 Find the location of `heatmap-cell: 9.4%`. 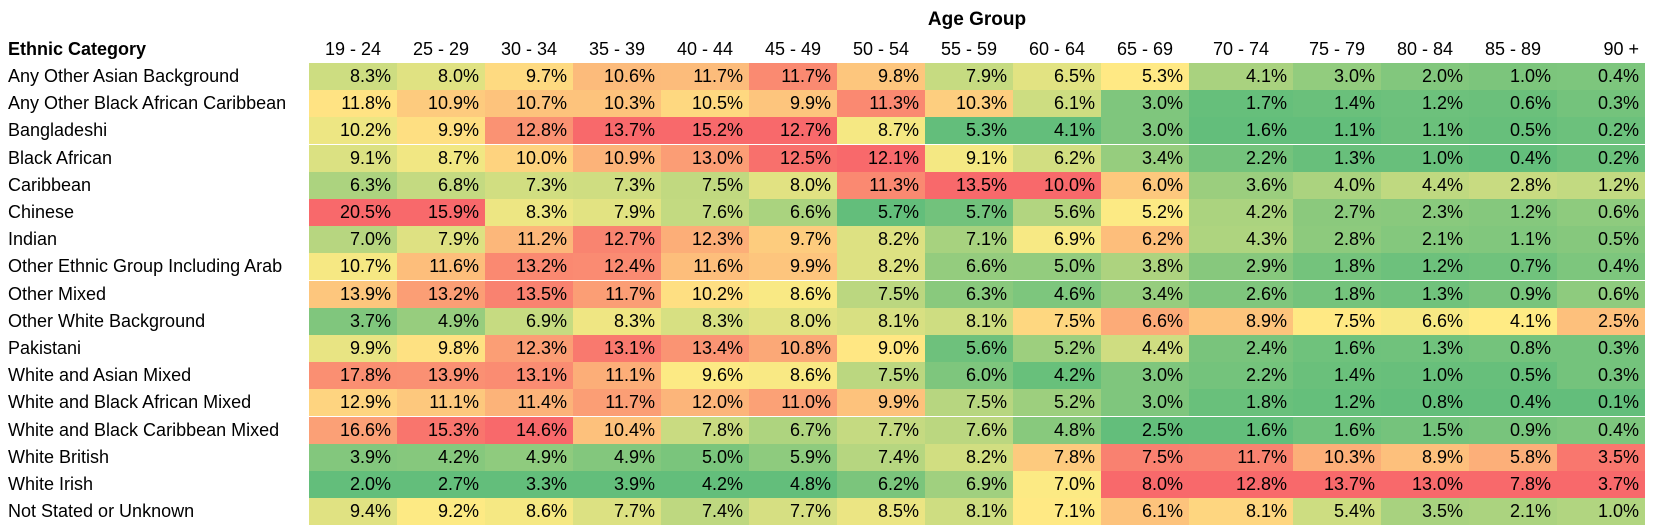

heatmap-cell: 9.4% is located at coordinates (353, 512).